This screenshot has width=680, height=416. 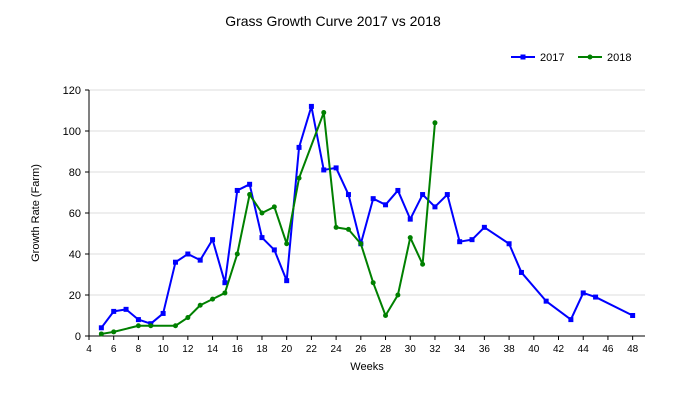 What do you see at coordinates (324, 170) in the screenshot?
I see `point-2017-wk23` at bounding box center [324, 170].